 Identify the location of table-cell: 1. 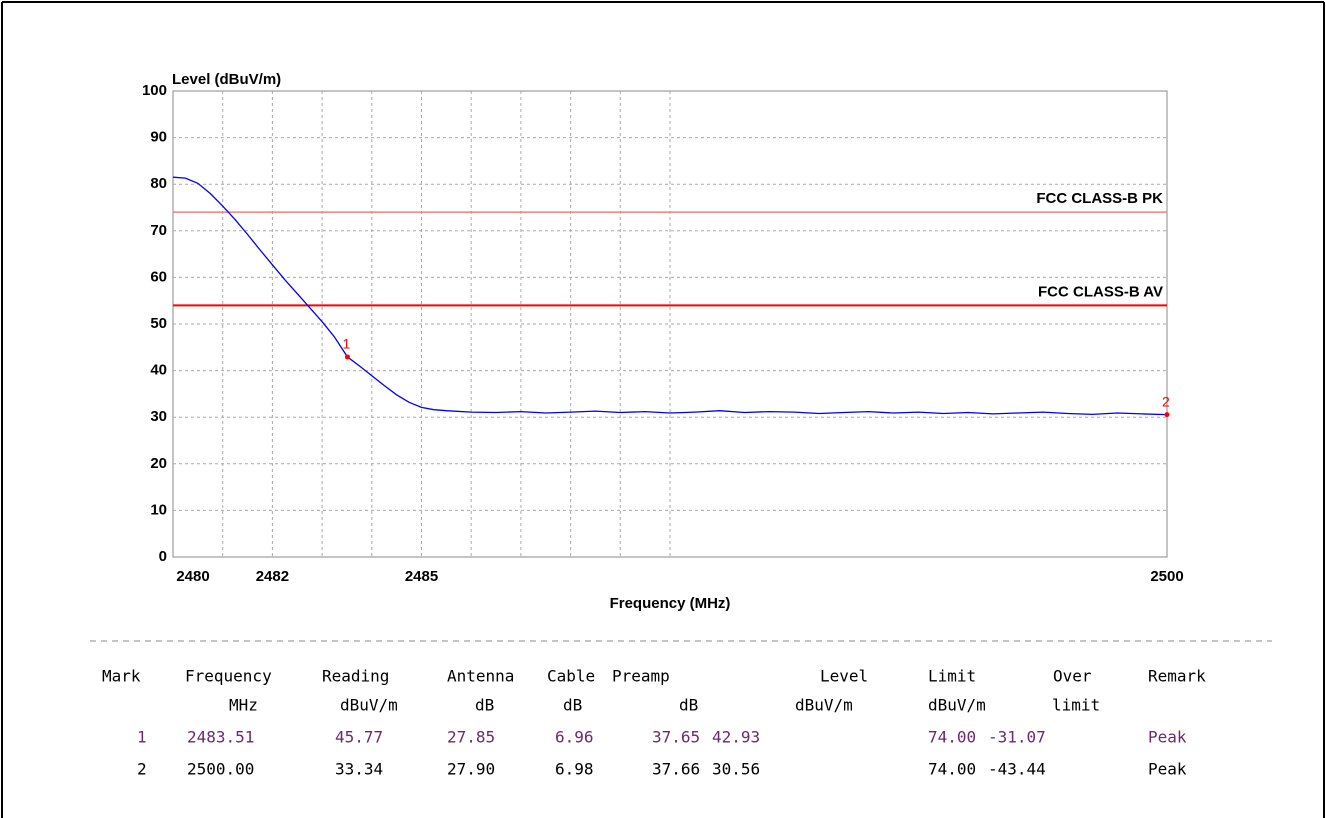
(142, 737).